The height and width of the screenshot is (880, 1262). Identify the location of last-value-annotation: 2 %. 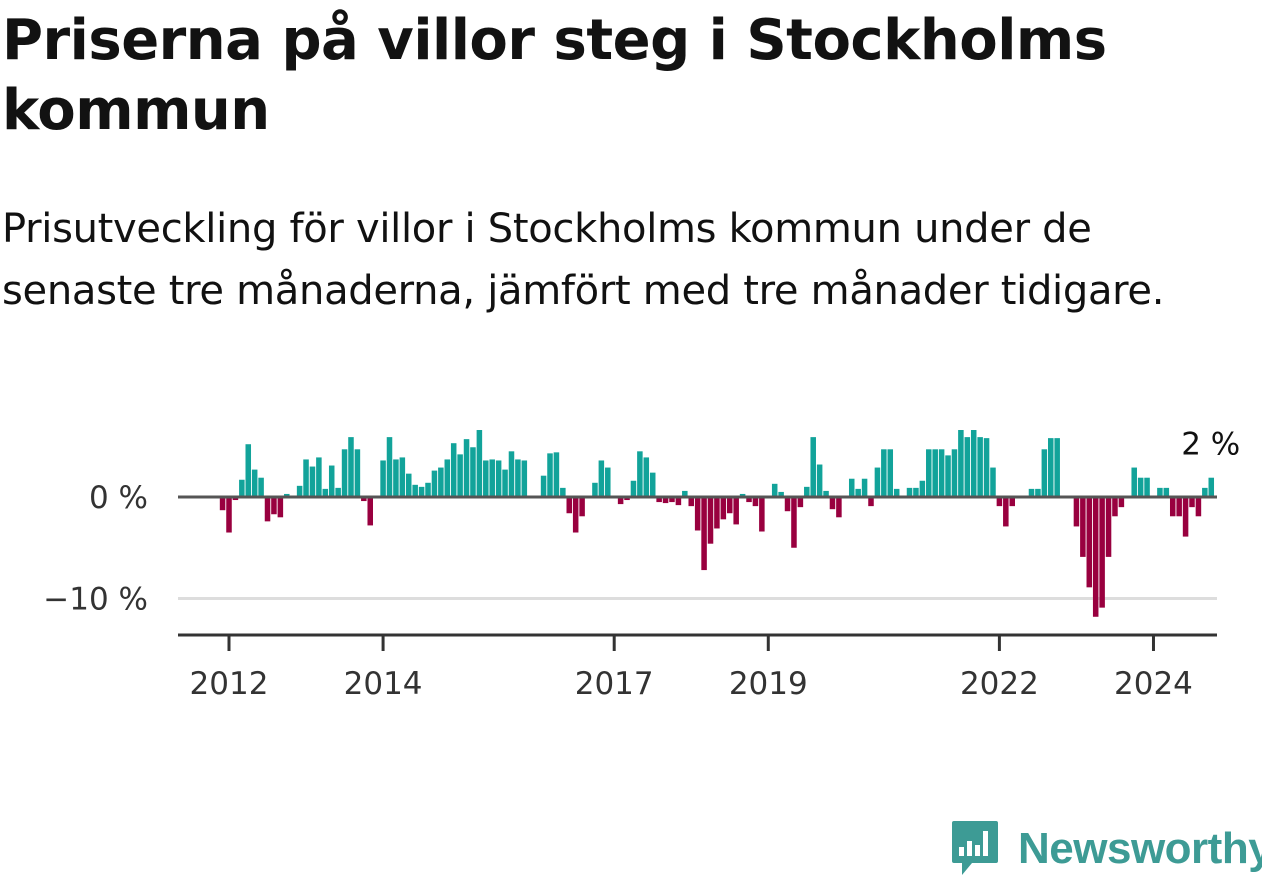
(1210, 445).